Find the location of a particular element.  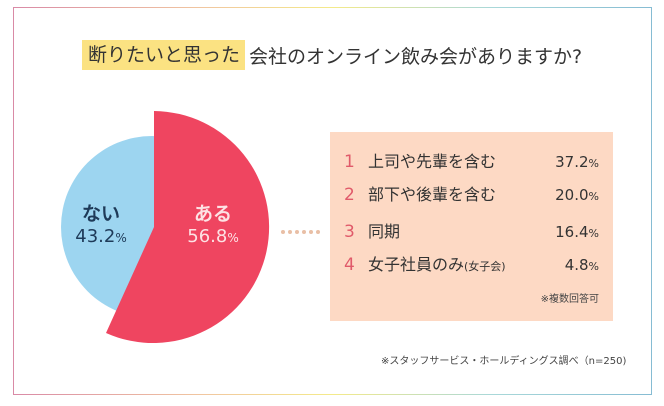

breakdown-row: 1 上司や先輩を含む 37.2% is located at coordinates (471, 160).